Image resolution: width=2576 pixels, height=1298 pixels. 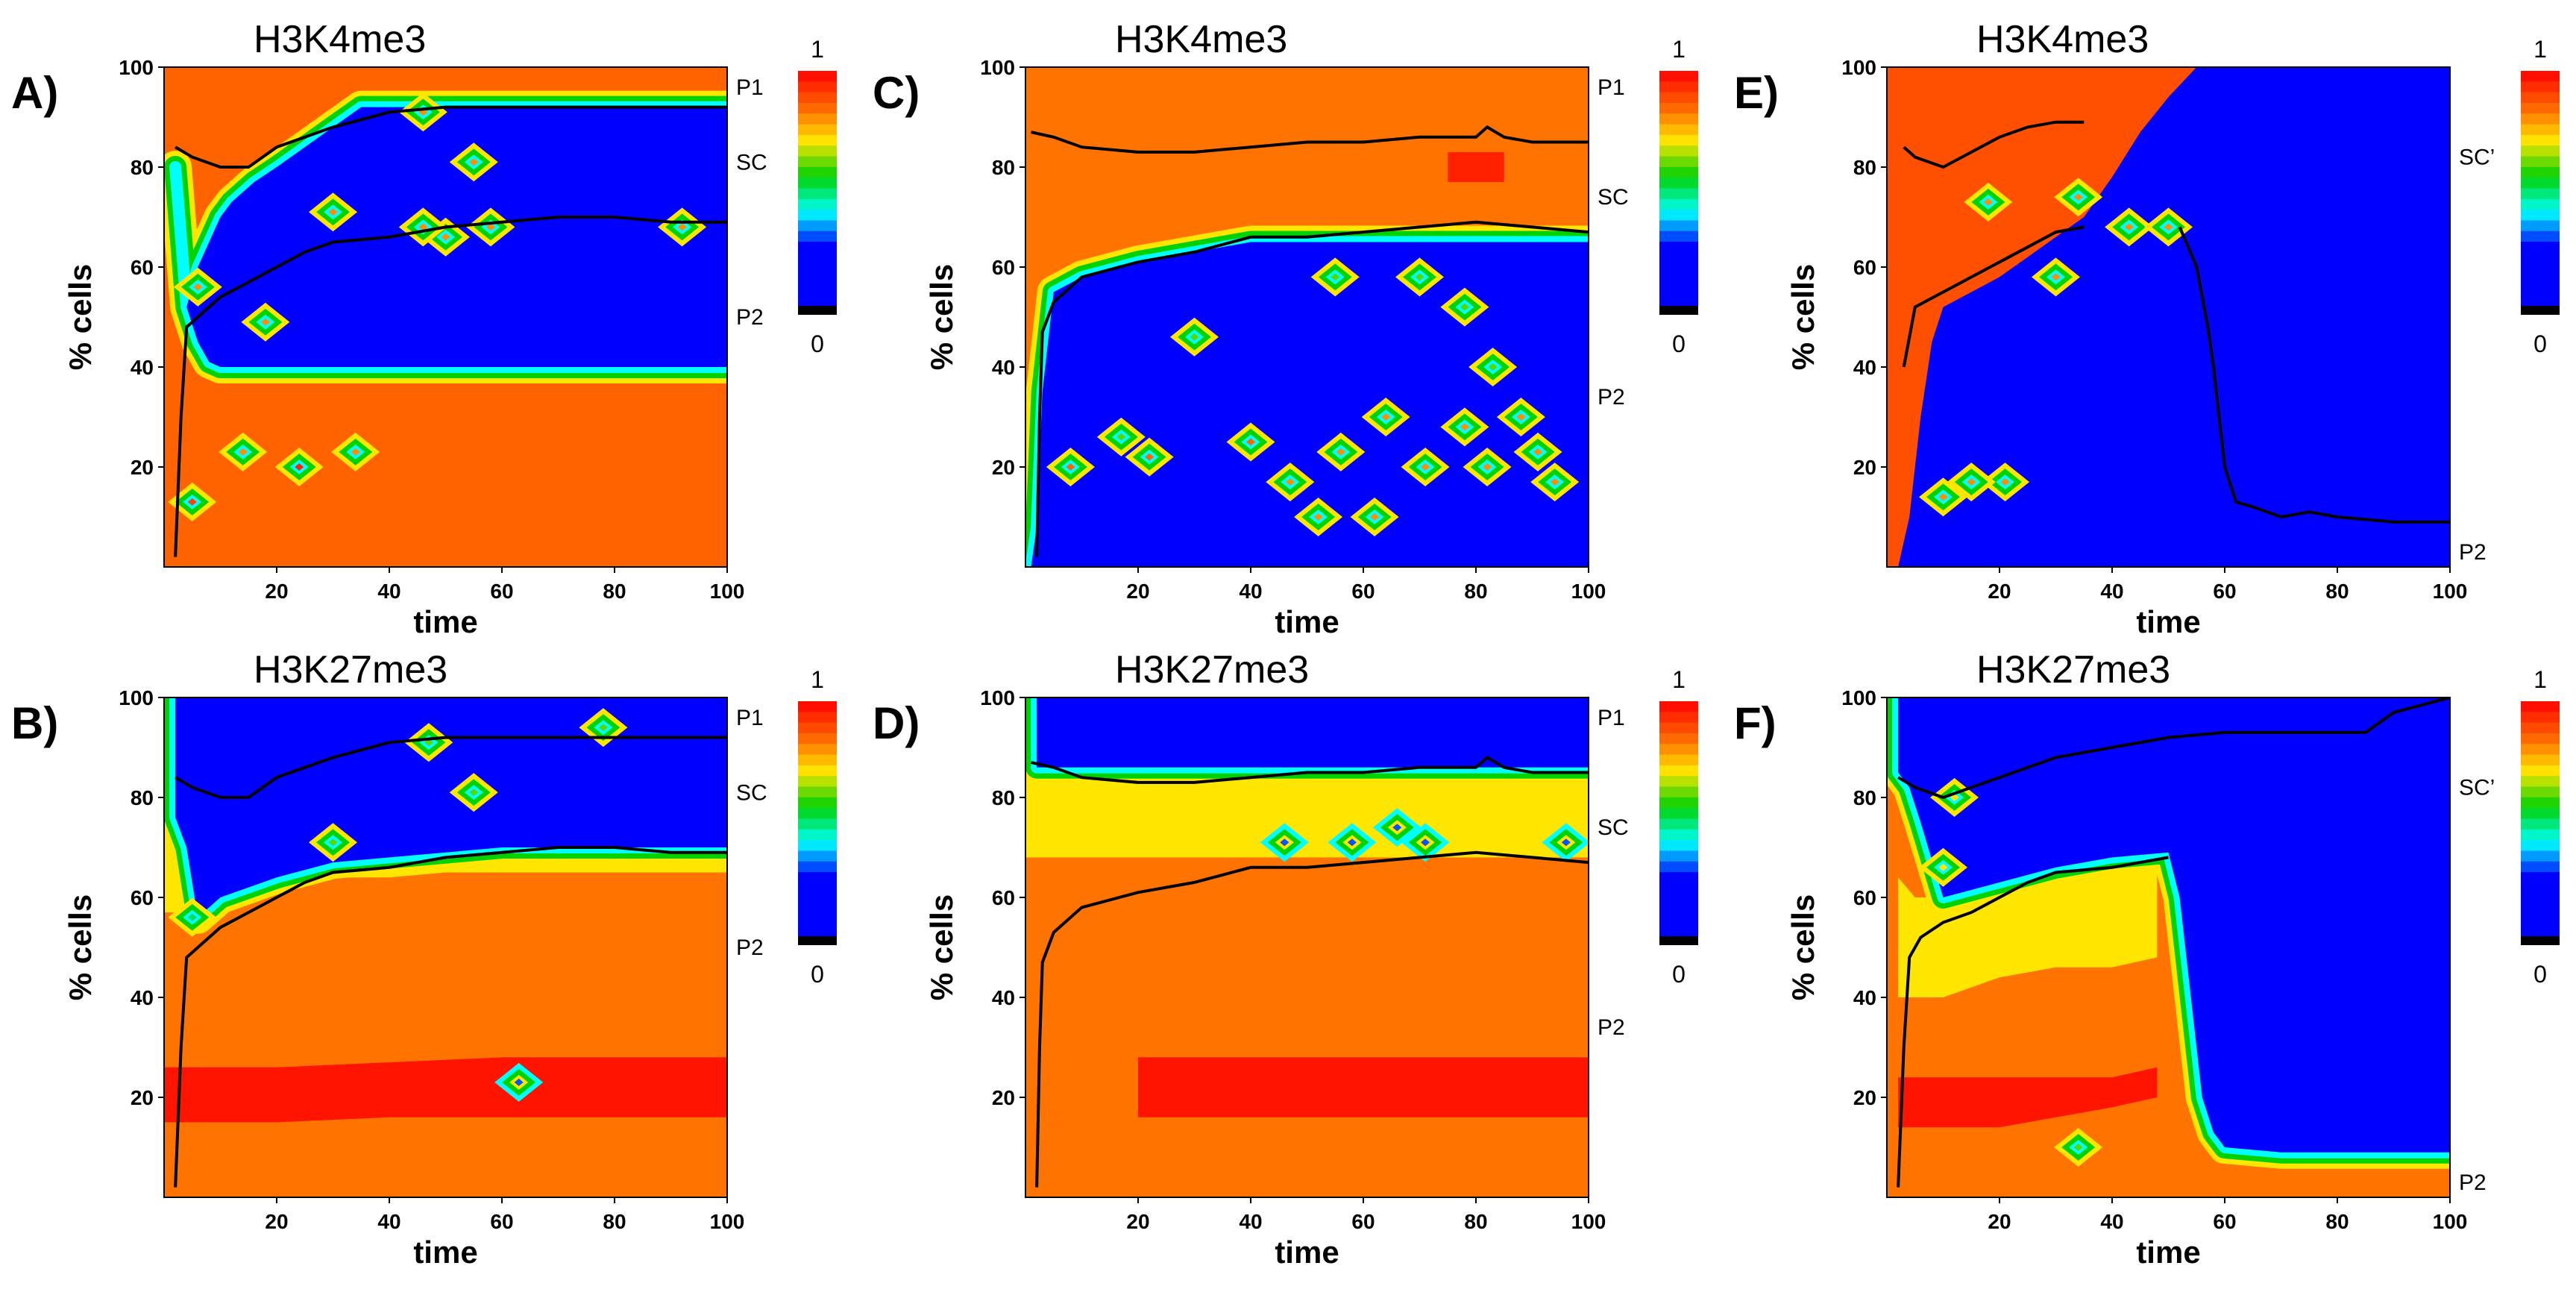 What do you see at coordinates (615, 1221) in the screenshot?
I see `x-tick-label: 80` at bounding box center [615, 1221].